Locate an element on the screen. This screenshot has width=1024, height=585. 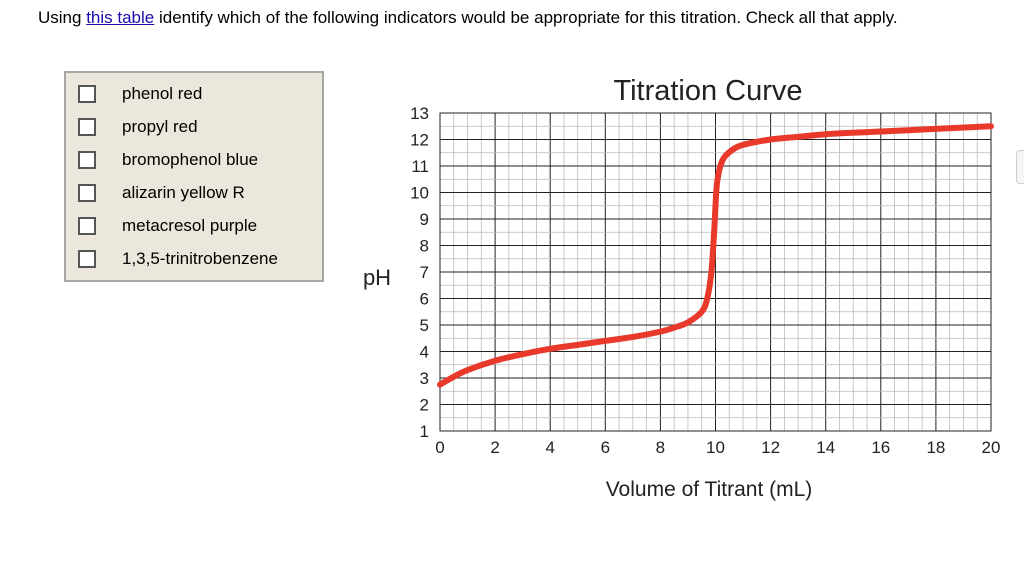
x-axis-label: Volume of Titrant (mL) is located at coordinates (709, 489).